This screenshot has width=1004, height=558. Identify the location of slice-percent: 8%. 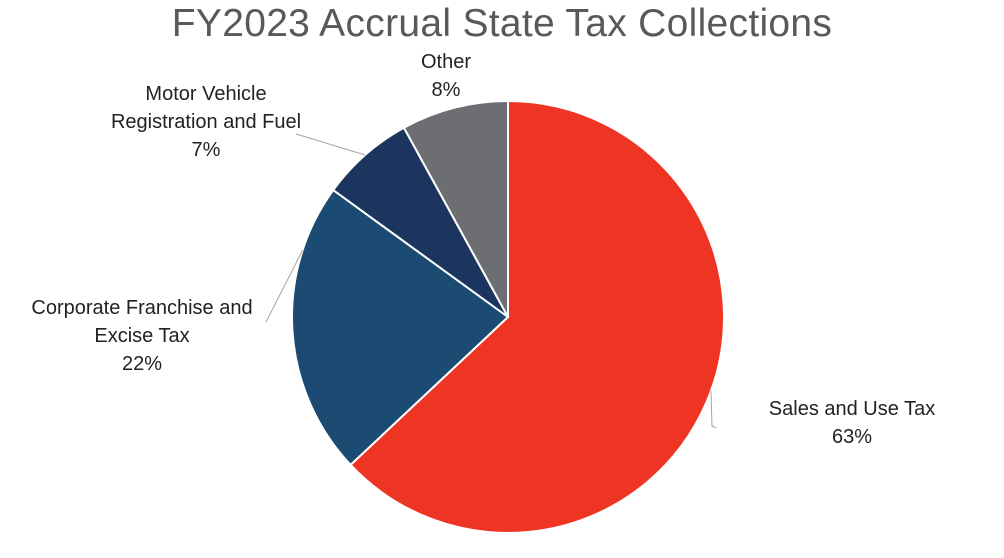
(446, 90).